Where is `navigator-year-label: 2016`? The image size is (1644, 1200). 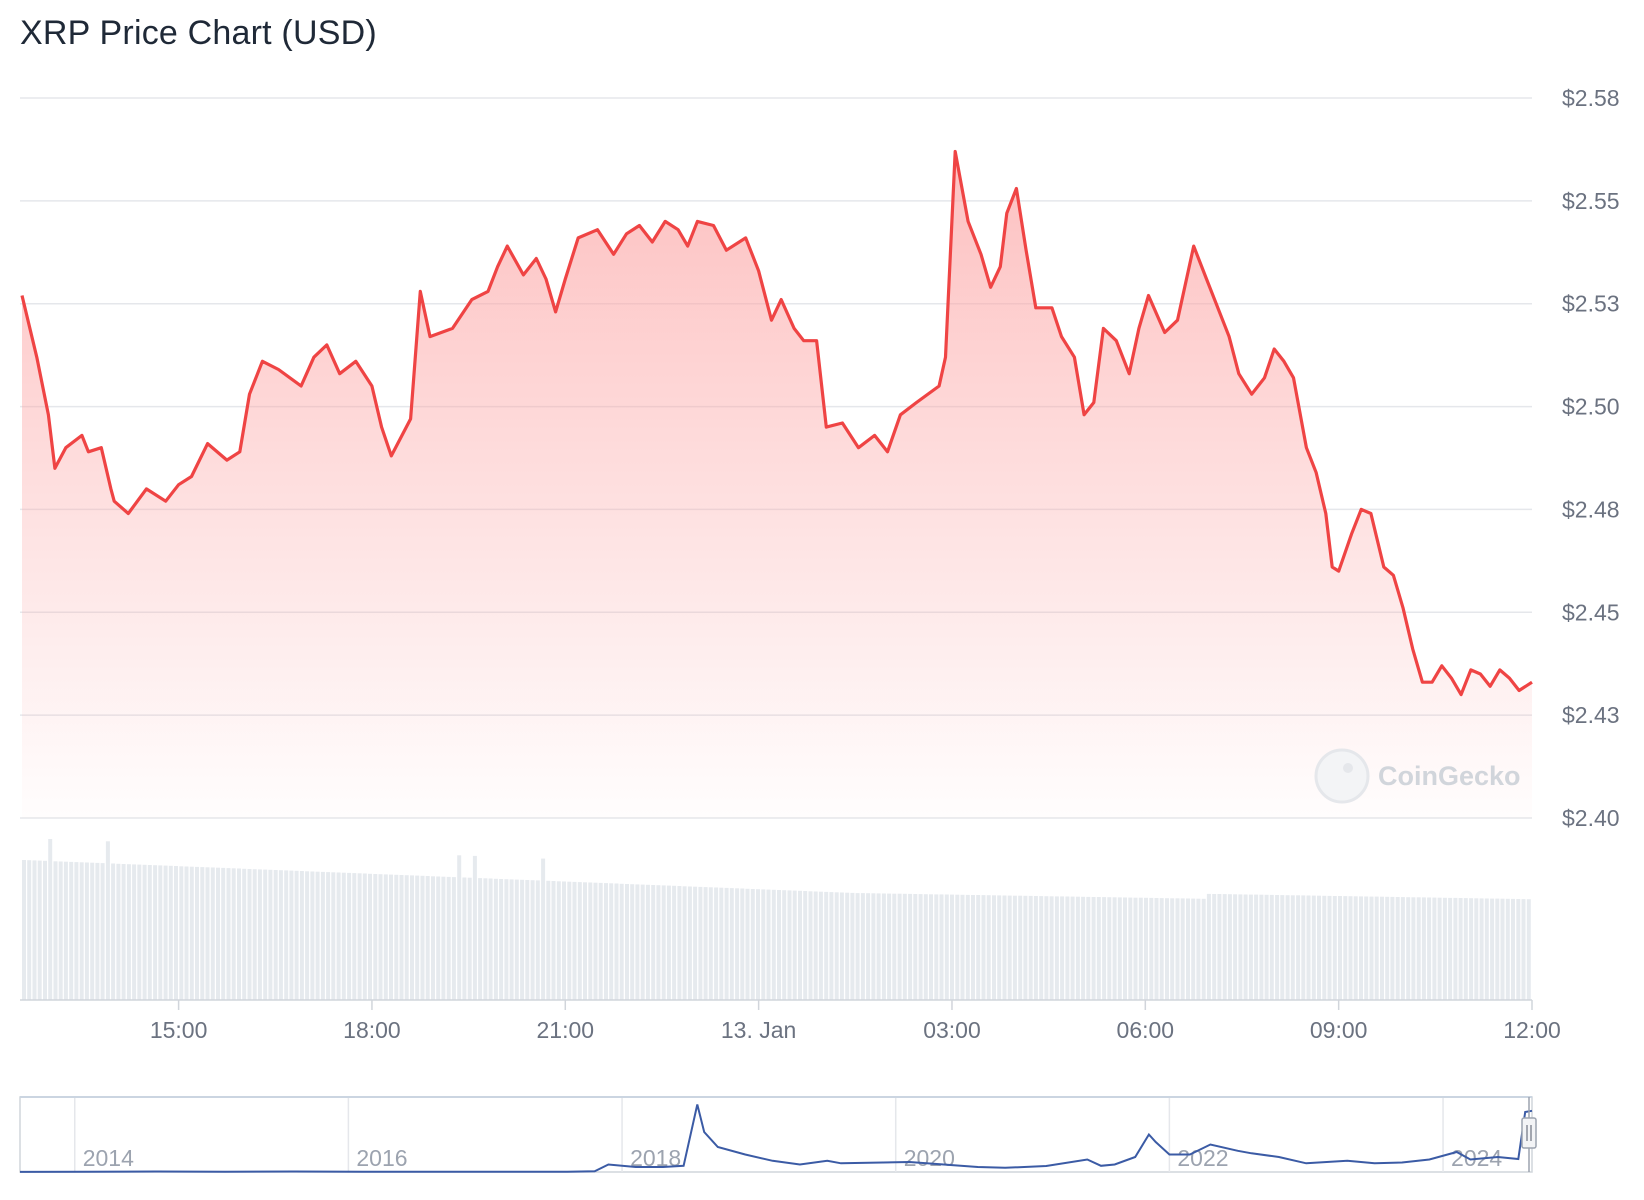 navigator-year-label: 2016 is located at coordinates (381, 1158).